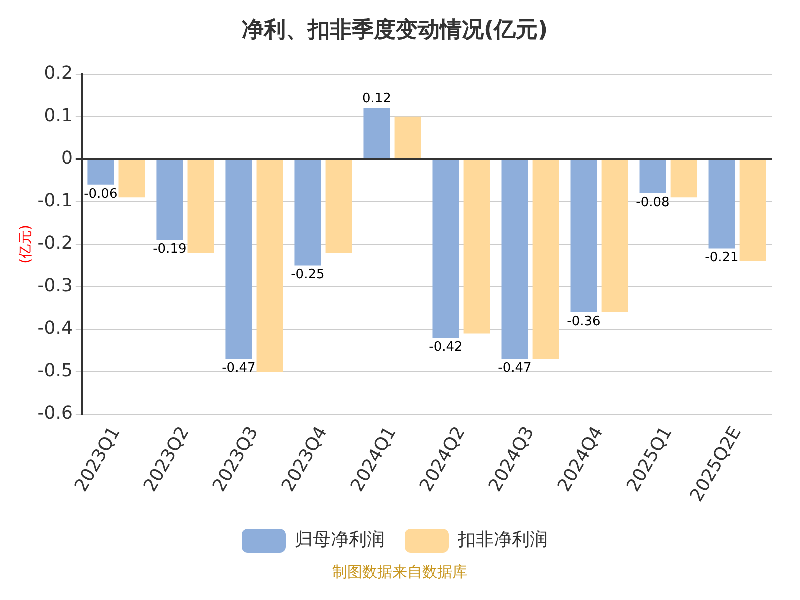  Describe the element at coordinates (58, 73) in the screenshot. I see `y-tick-label: 0.2` at that location.